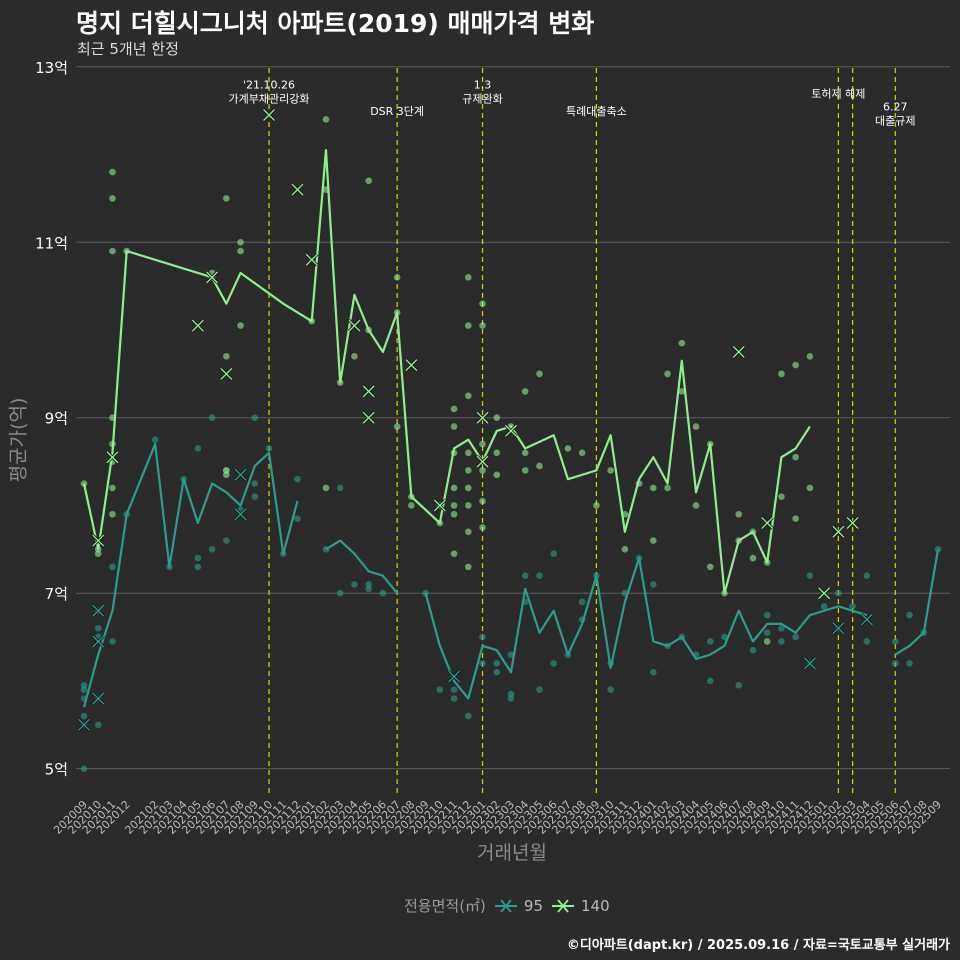 The height and width of the screenshot is (960, 960). Describe the element at coordinates (56, 419) in the screenshot. I see `y-tick-label: 9억` at that location.